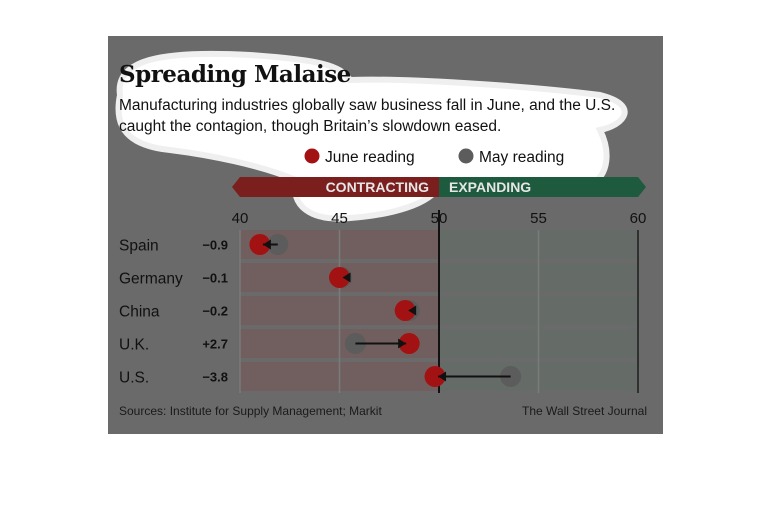 Image resolution: width=770 pixels, height=528 pixels. Describe the element at coordinates (584, 411) in the screenshot. I see `publisher-credit: The Wall Street Journal` at that location.